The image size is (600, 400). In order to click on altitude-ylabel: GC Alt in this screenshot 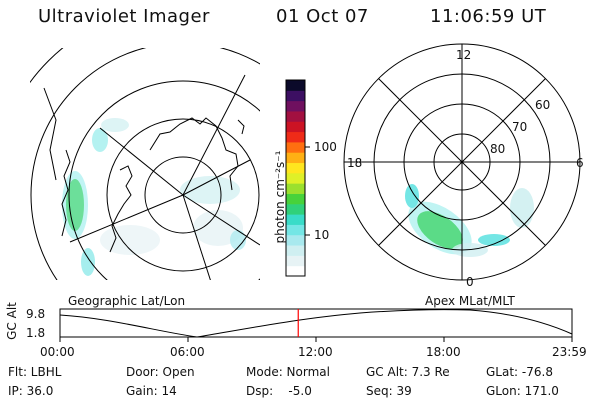, I will do `click(12, 321)`.